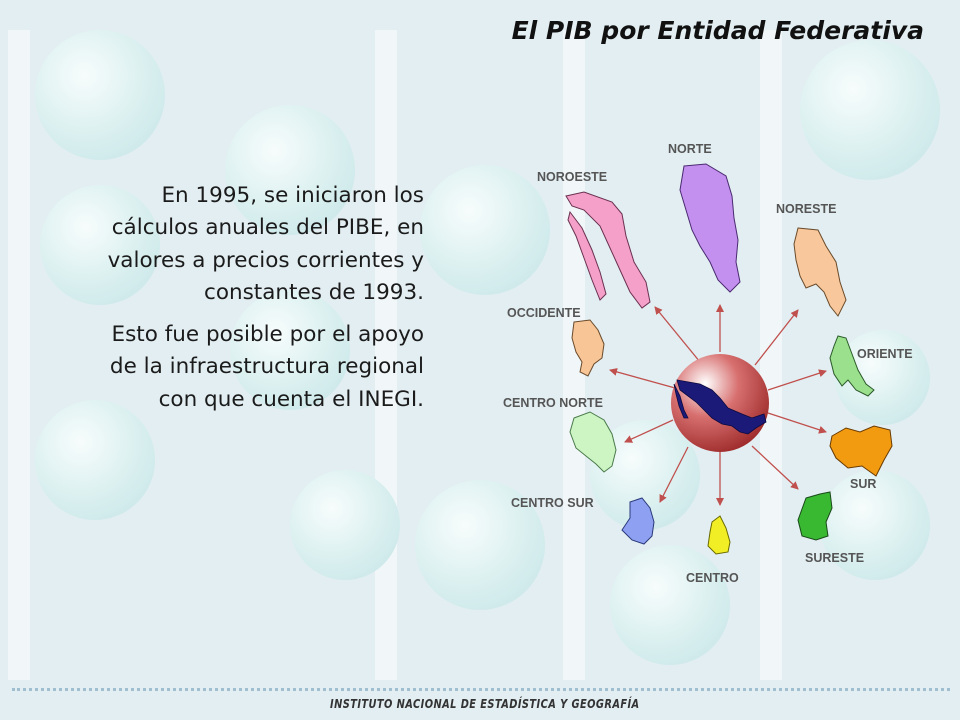 The image size is (960, 720). I want to click on connector-arrows, so click(718, 405).